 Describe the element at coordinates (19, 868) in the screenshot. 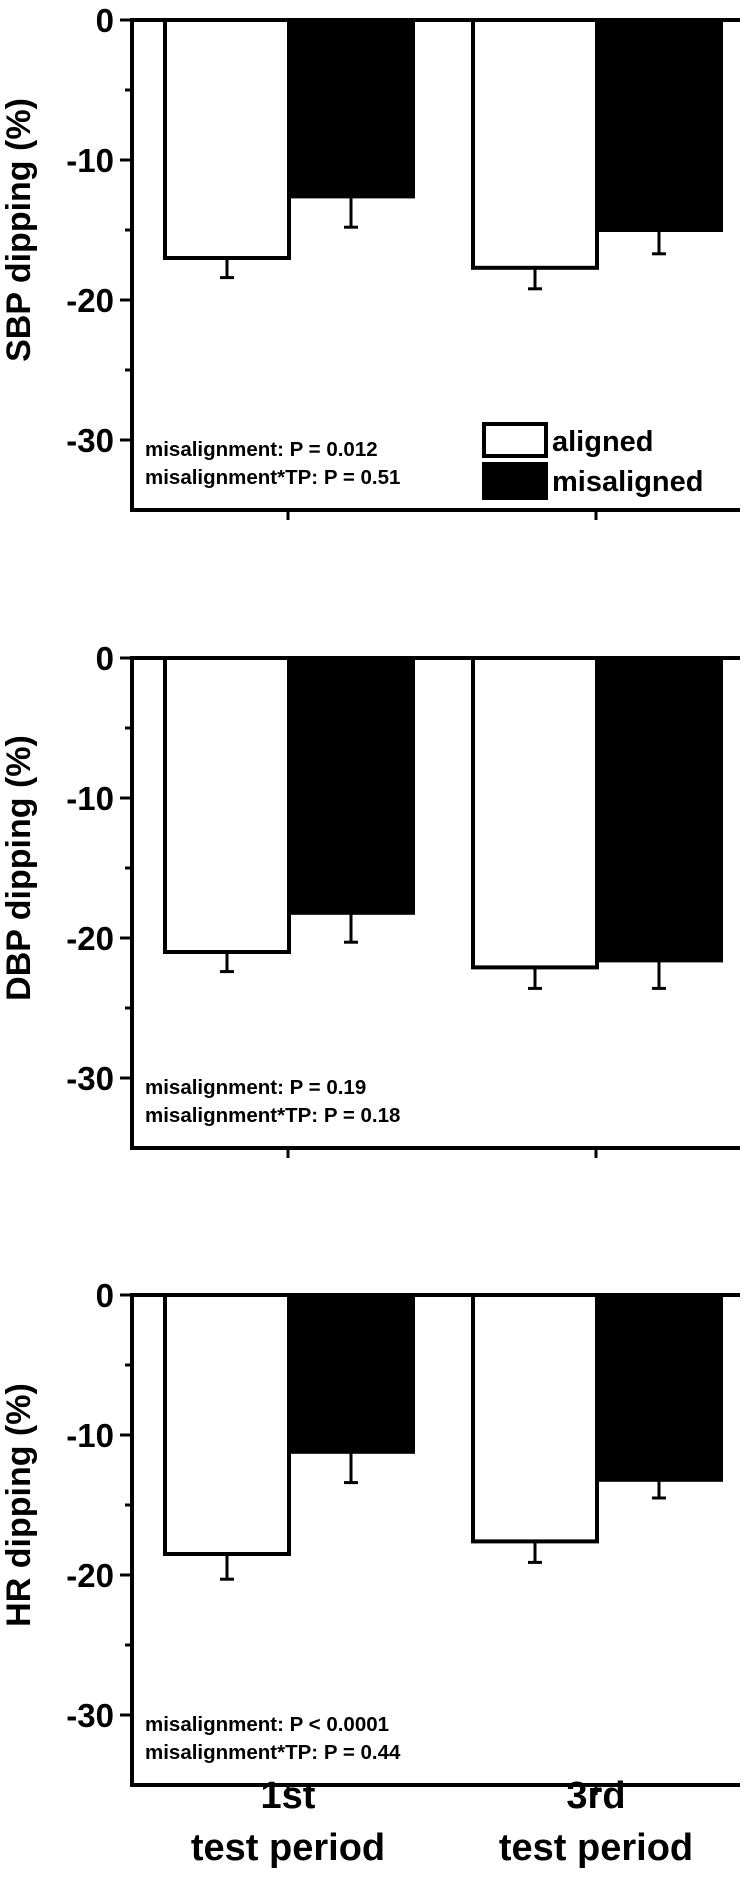

I see `y-axis-label: DBP dipping (%)` at that location.